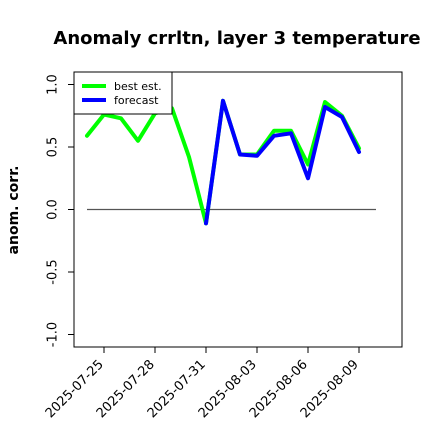 This screenshot has height=440, width=440. I want to click on chart-title: Anomaly crrltn, layer 3 temperature, so click(236, 38).